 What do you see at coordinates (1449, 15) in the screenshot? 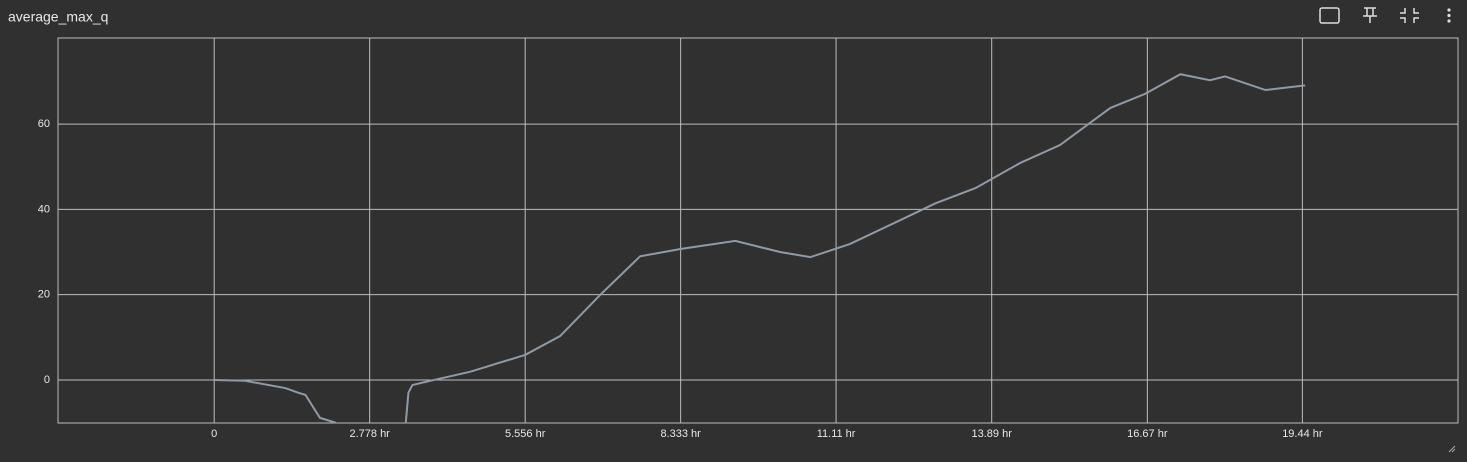
I see `menu-button` at bounding box center [1449, 15].